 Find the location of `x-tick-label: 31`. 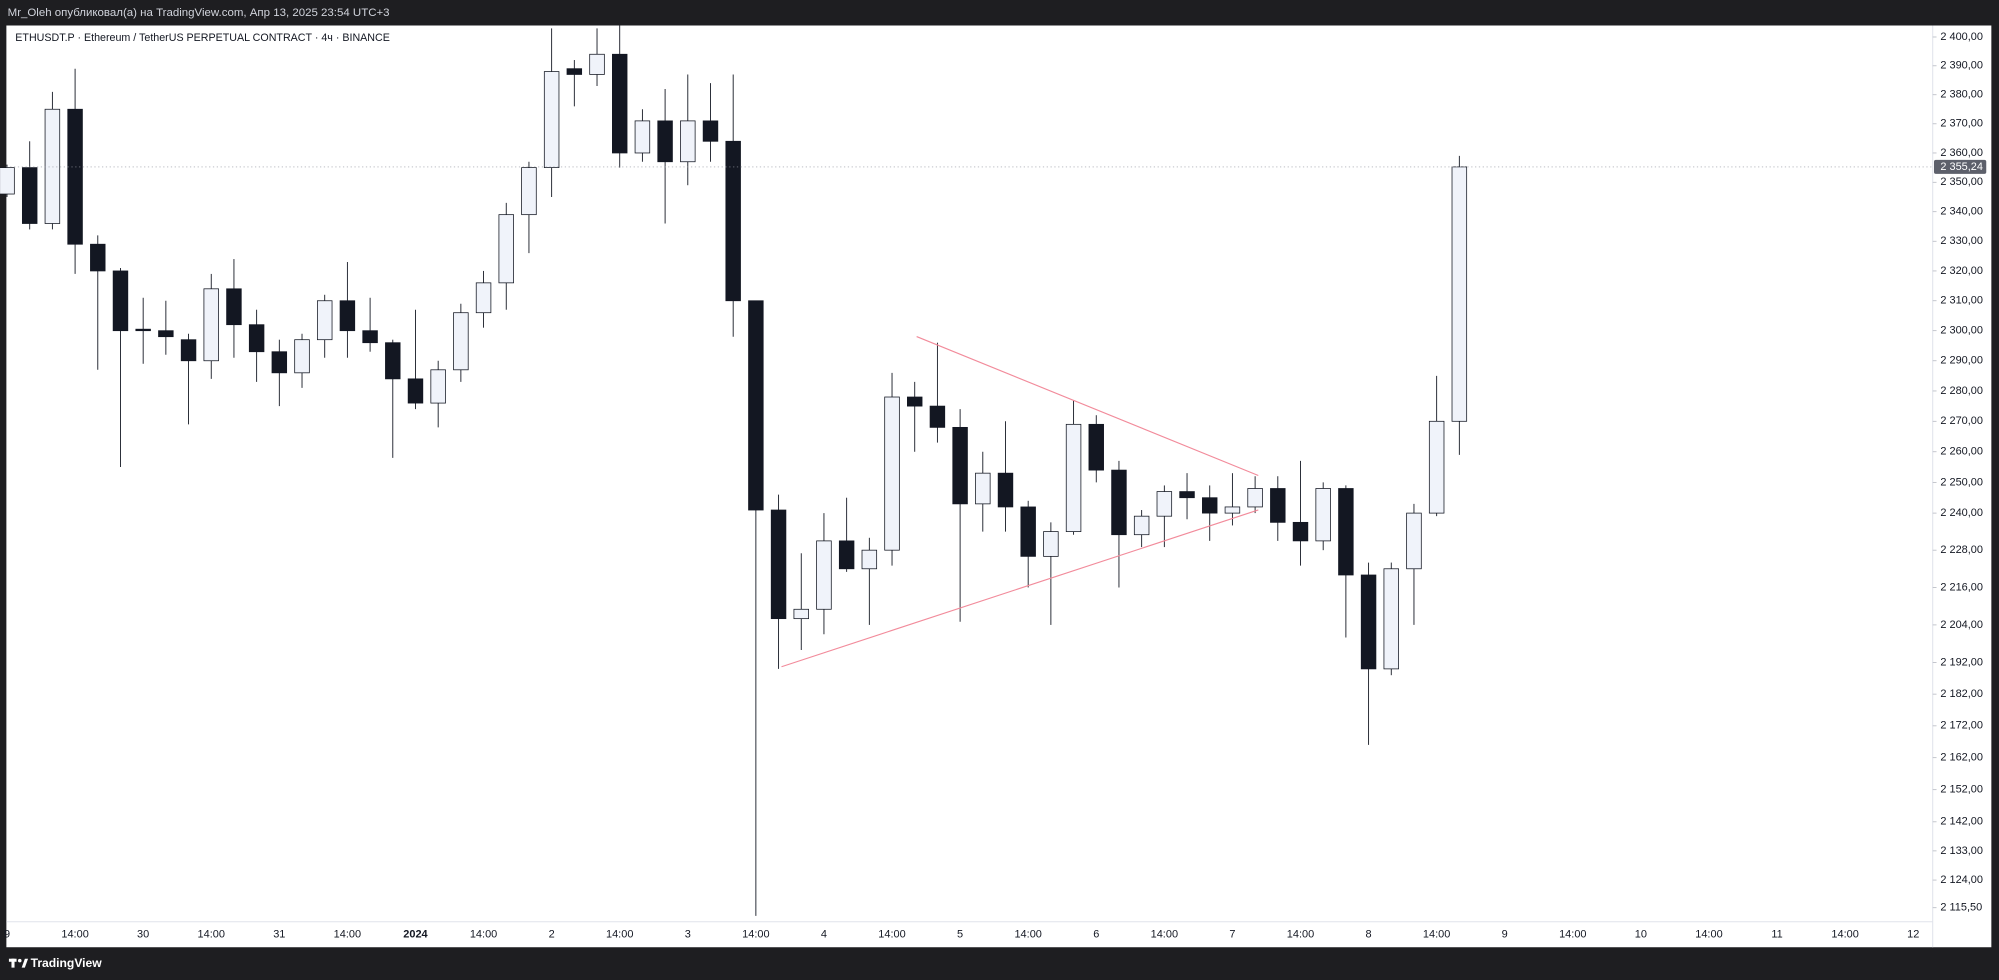

x-tick-label: 31 is located at coordinates (279, 934).